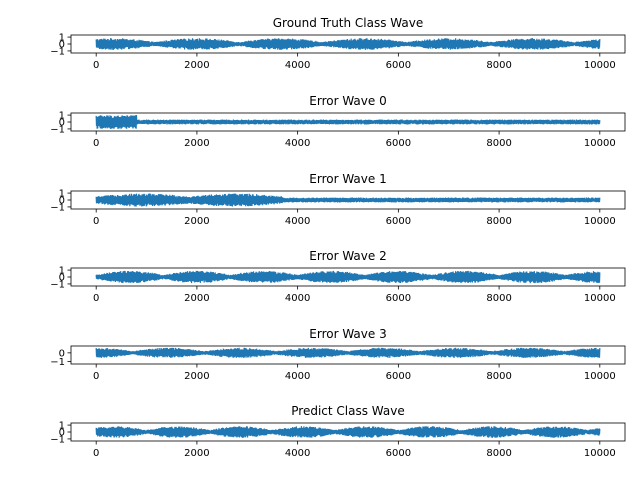  Describe the element at coordinates (62, 194) in the screenshot. I see `subplot-2-ytick-label-2: 1` at that location.